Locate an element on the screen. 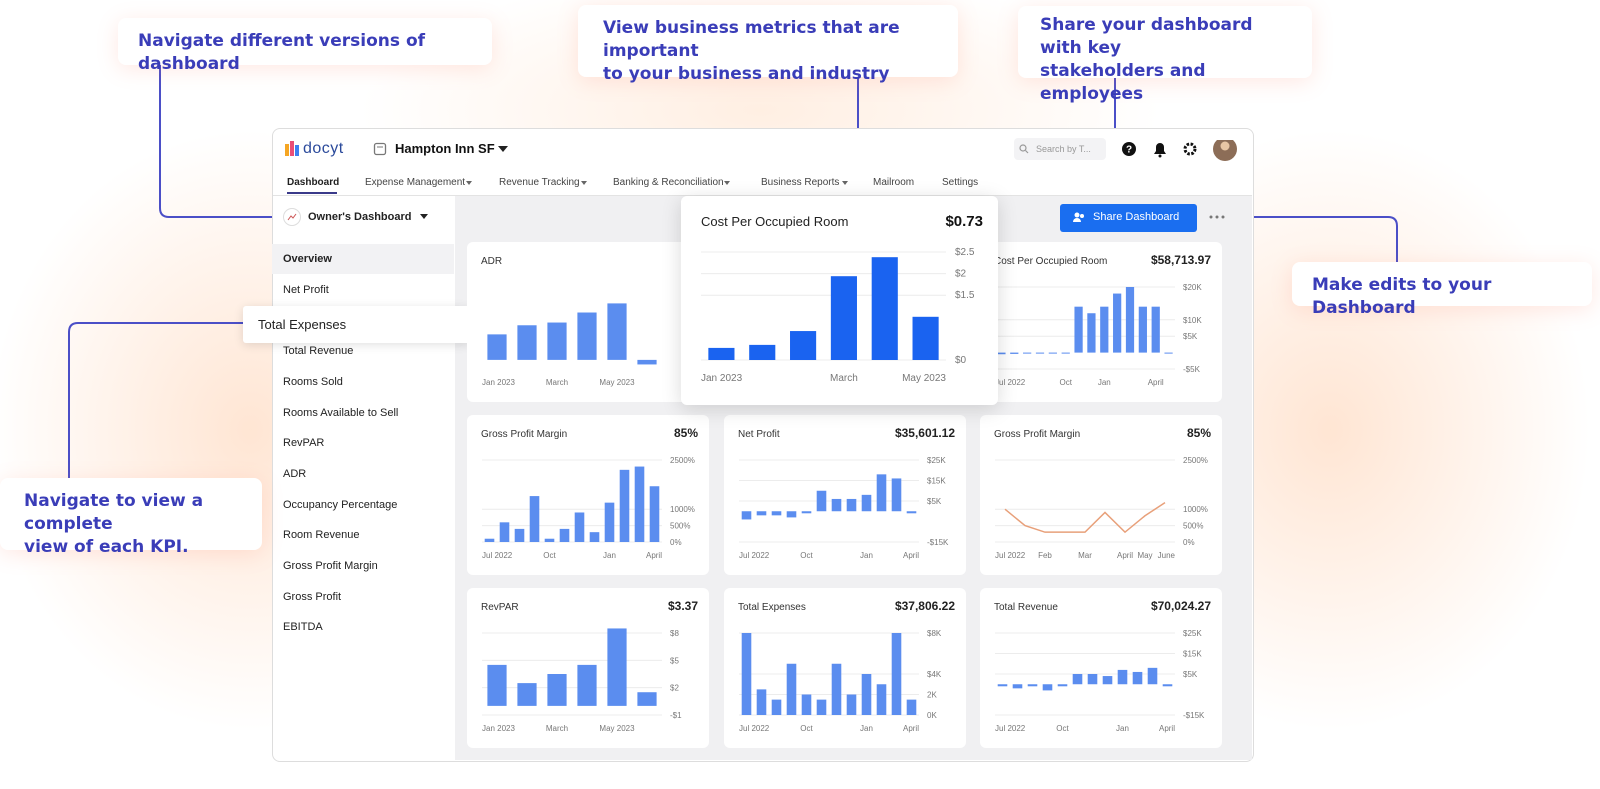 This screenshot has width=1600, height=789. nav-tab: Mailroom is located at coordinates (894, 182).